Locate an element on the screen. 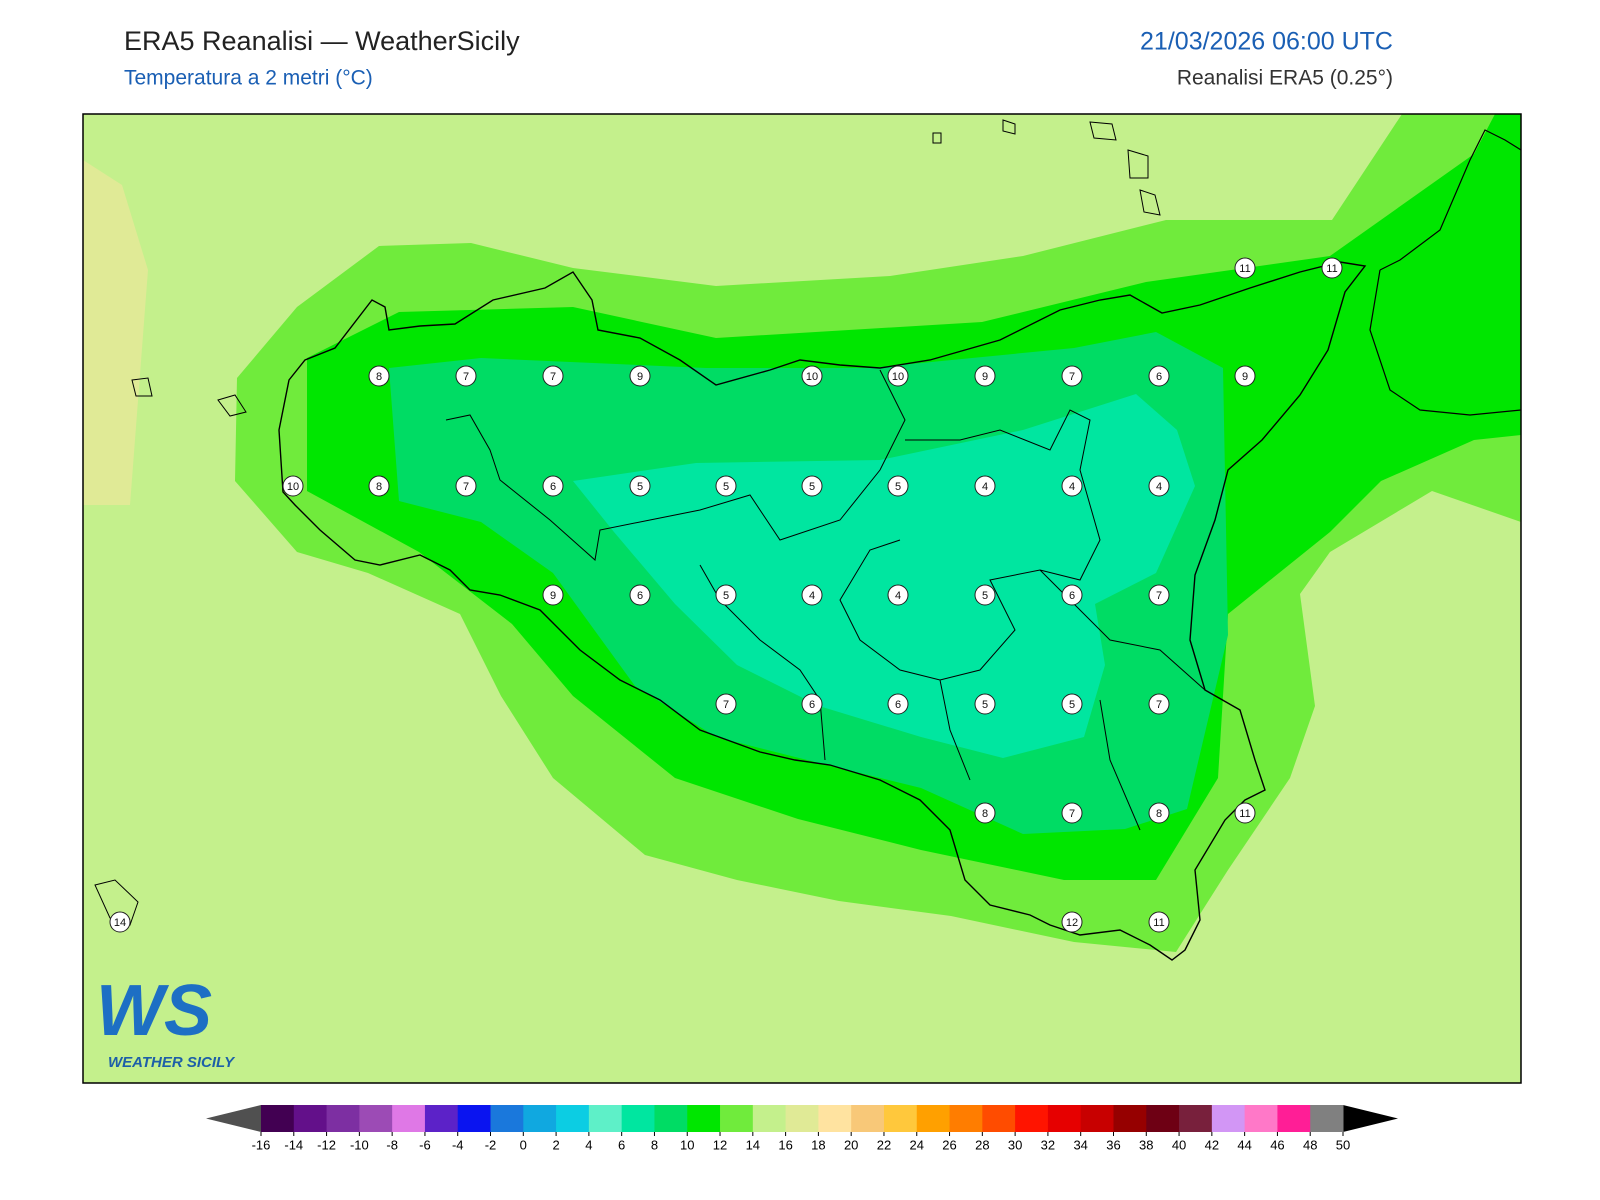  colorbar-label: 24 is located at coordinates (917, 1144).